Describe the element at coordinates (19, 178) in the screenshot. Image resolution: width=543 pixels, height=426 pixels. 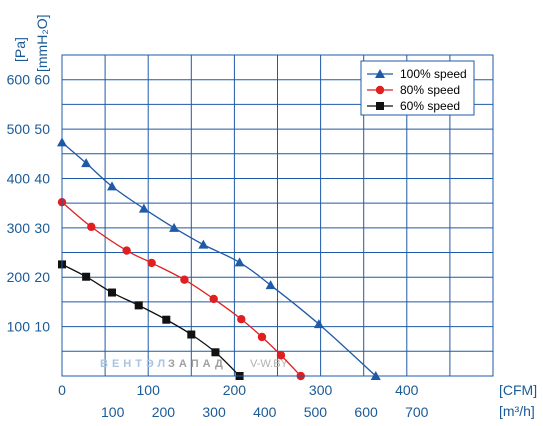
I see `y-tick-label-pa: 400` at that location.